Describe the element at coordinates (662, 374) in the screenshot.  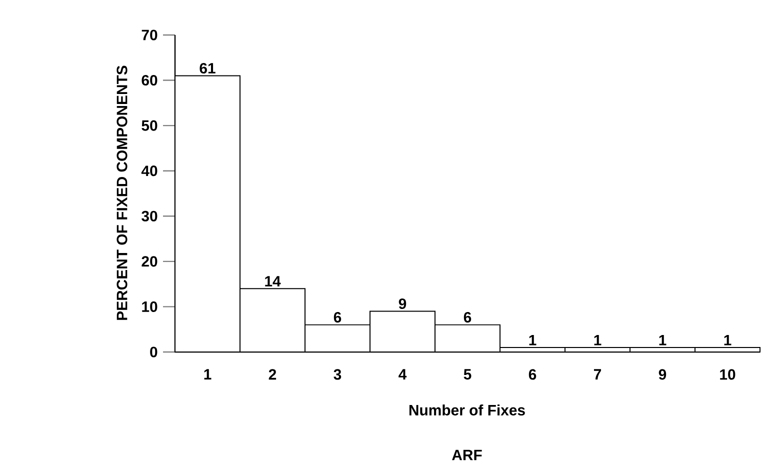
I see `x-tick-label: 9` at that location.